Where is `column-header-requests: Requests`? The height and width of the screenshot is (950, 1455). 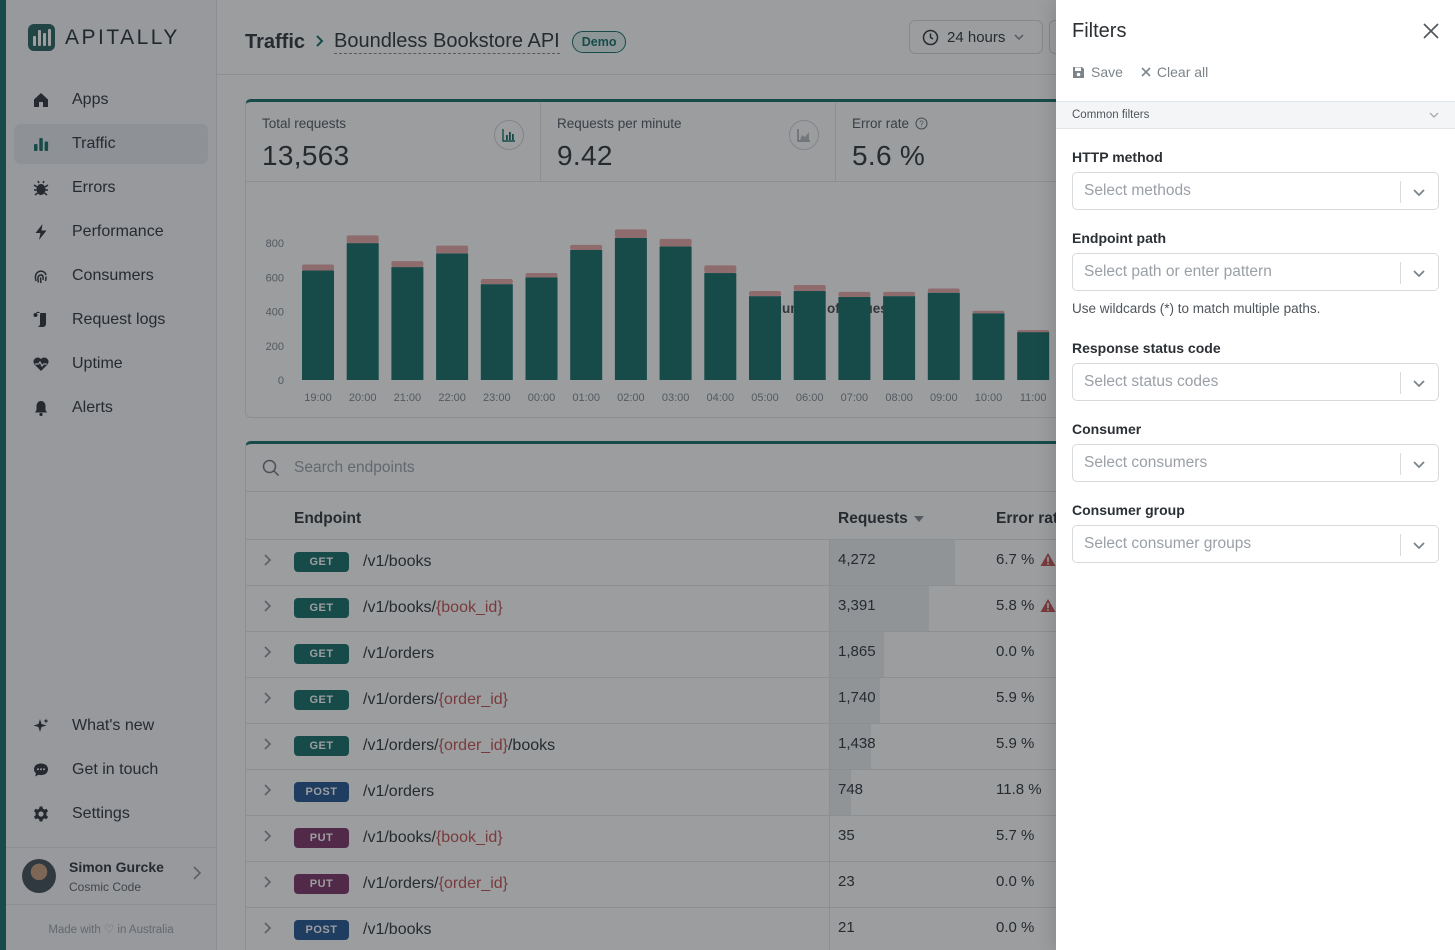
column-header-requests: Requests is located at coordinates (881, 519).